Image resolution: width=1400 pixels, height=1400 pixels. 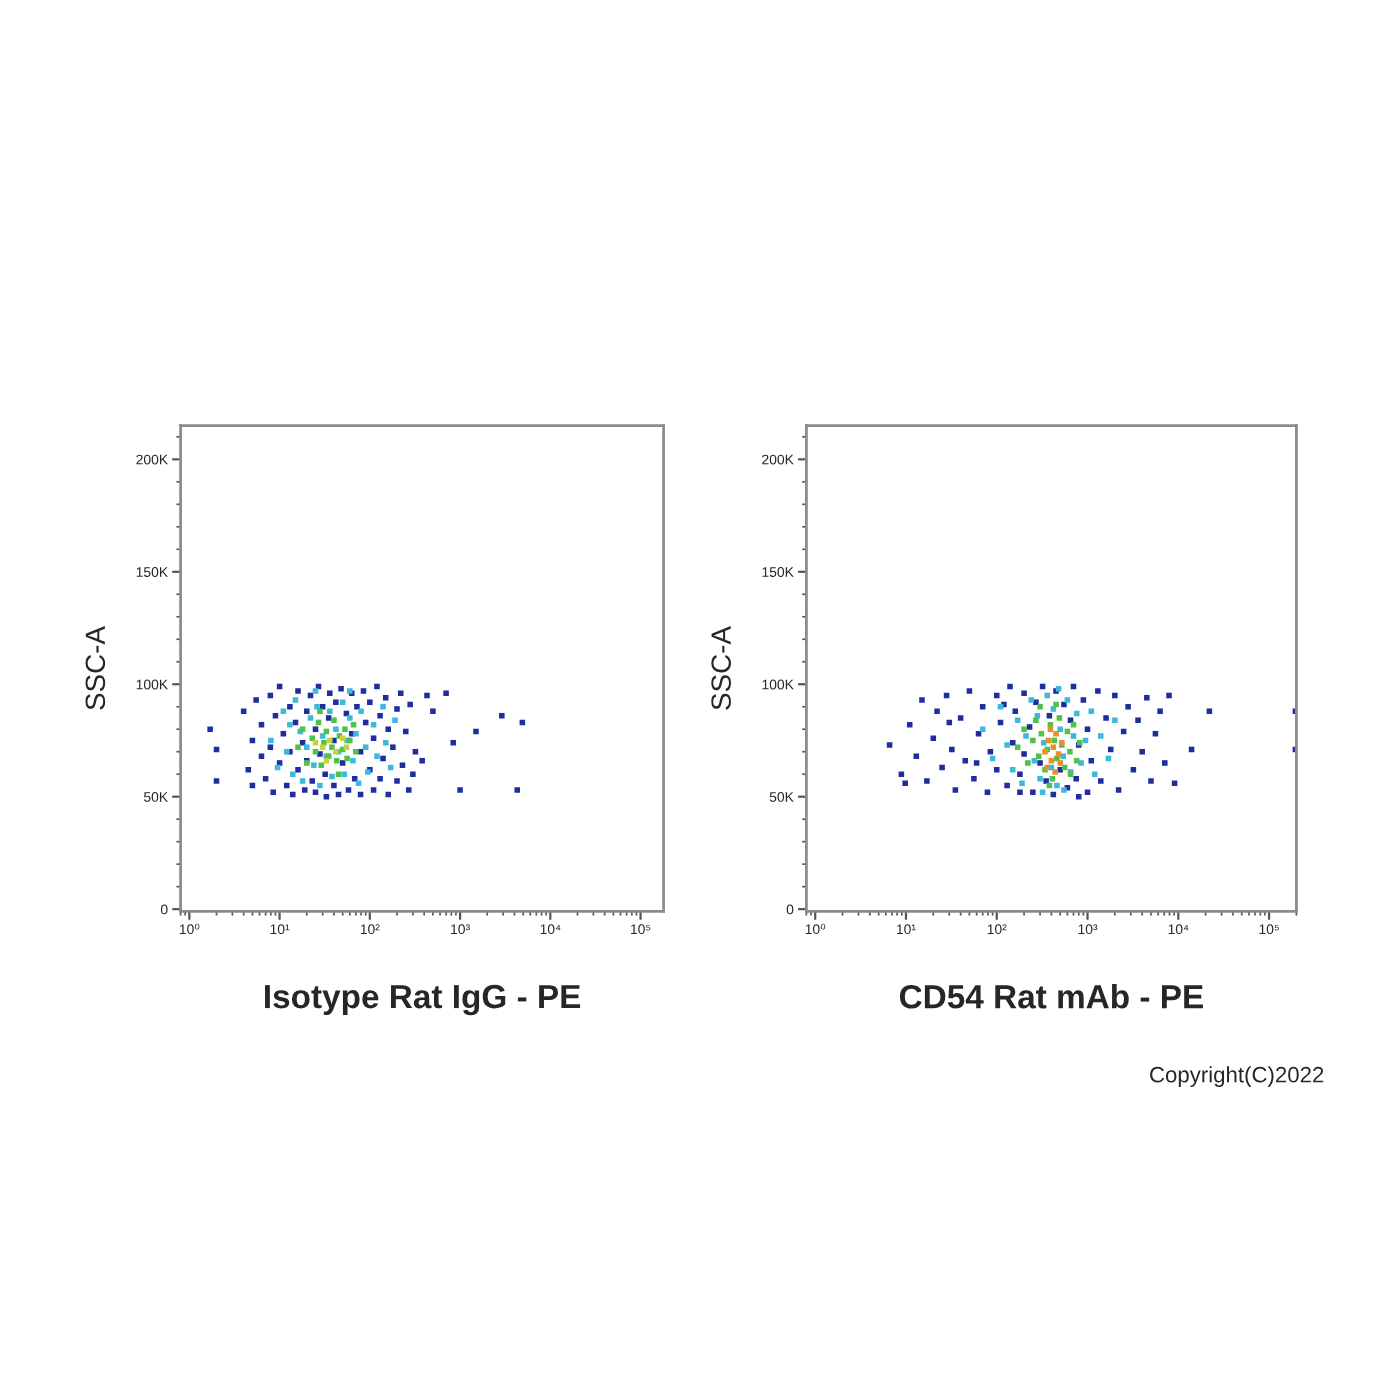 I want to click on text: Copyright(C)2022, so click(x=1237, y=1076).